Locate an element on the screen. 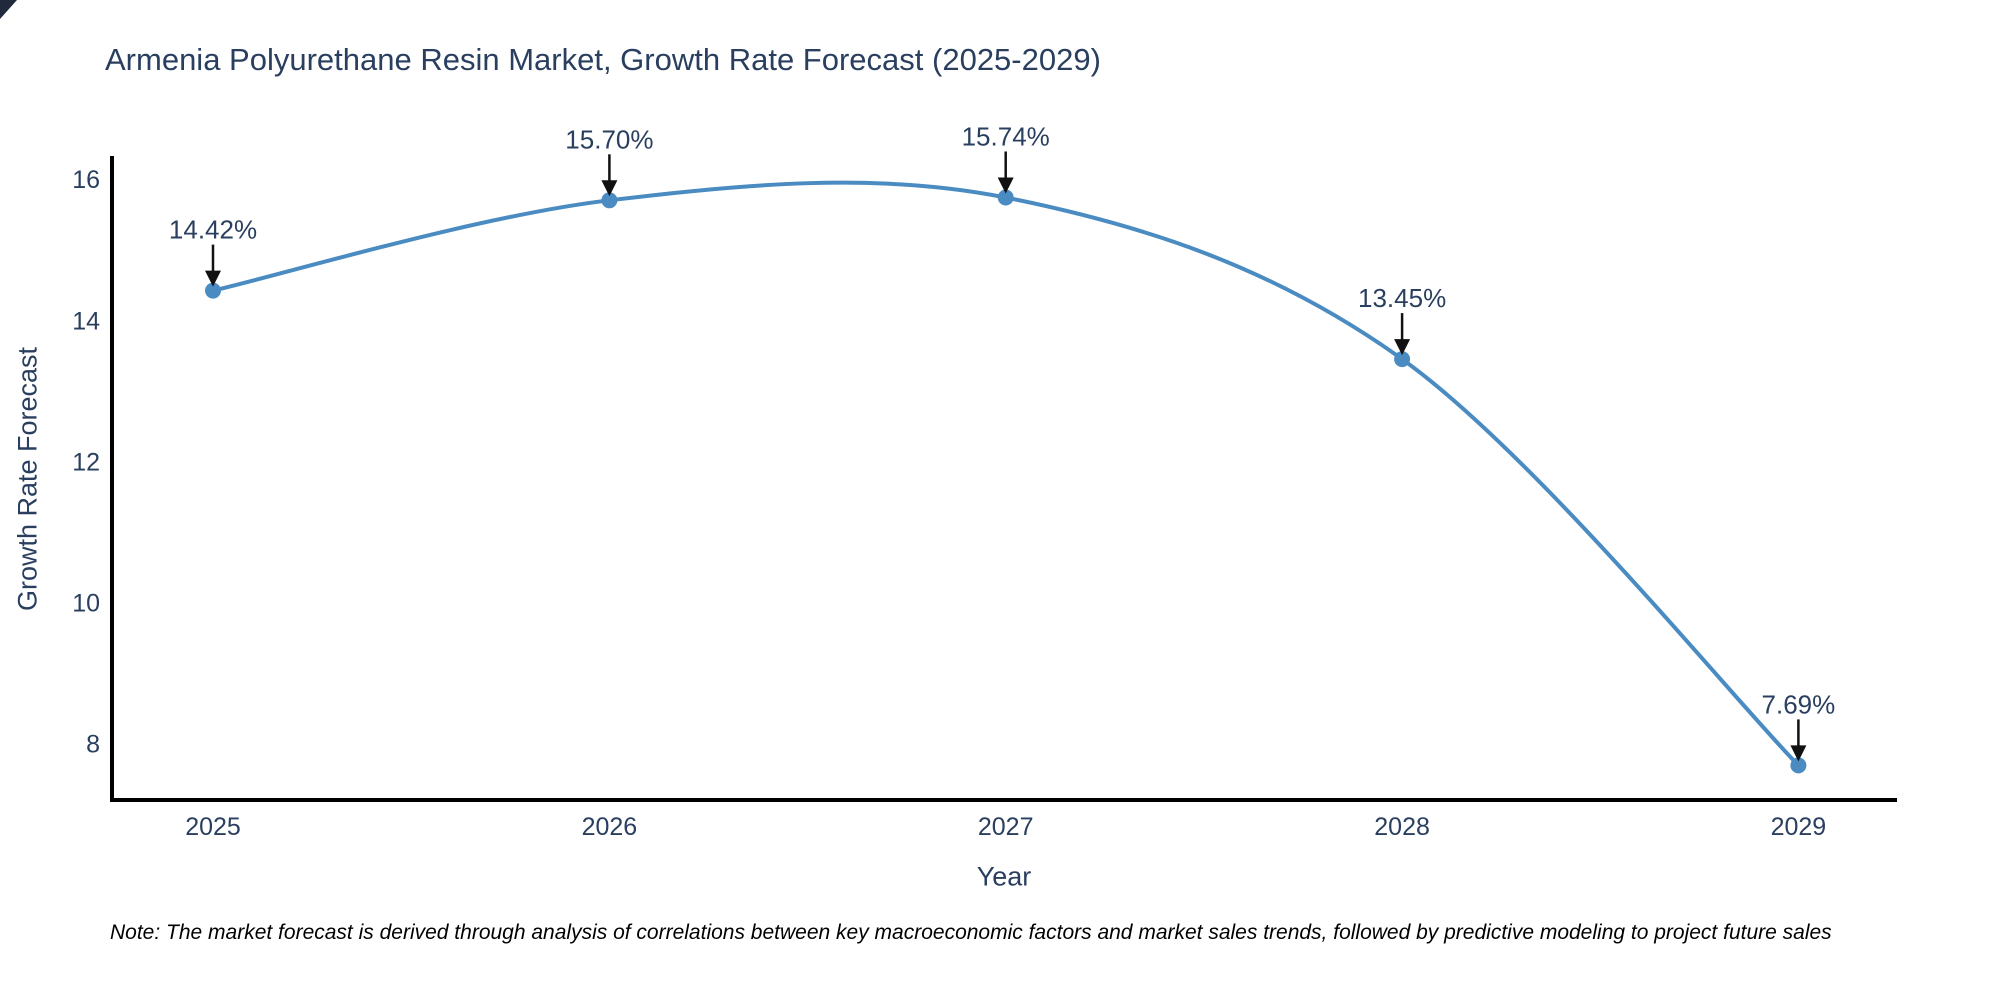  point-annotation-label: 13.45% is located at coordinates (1402, 298).